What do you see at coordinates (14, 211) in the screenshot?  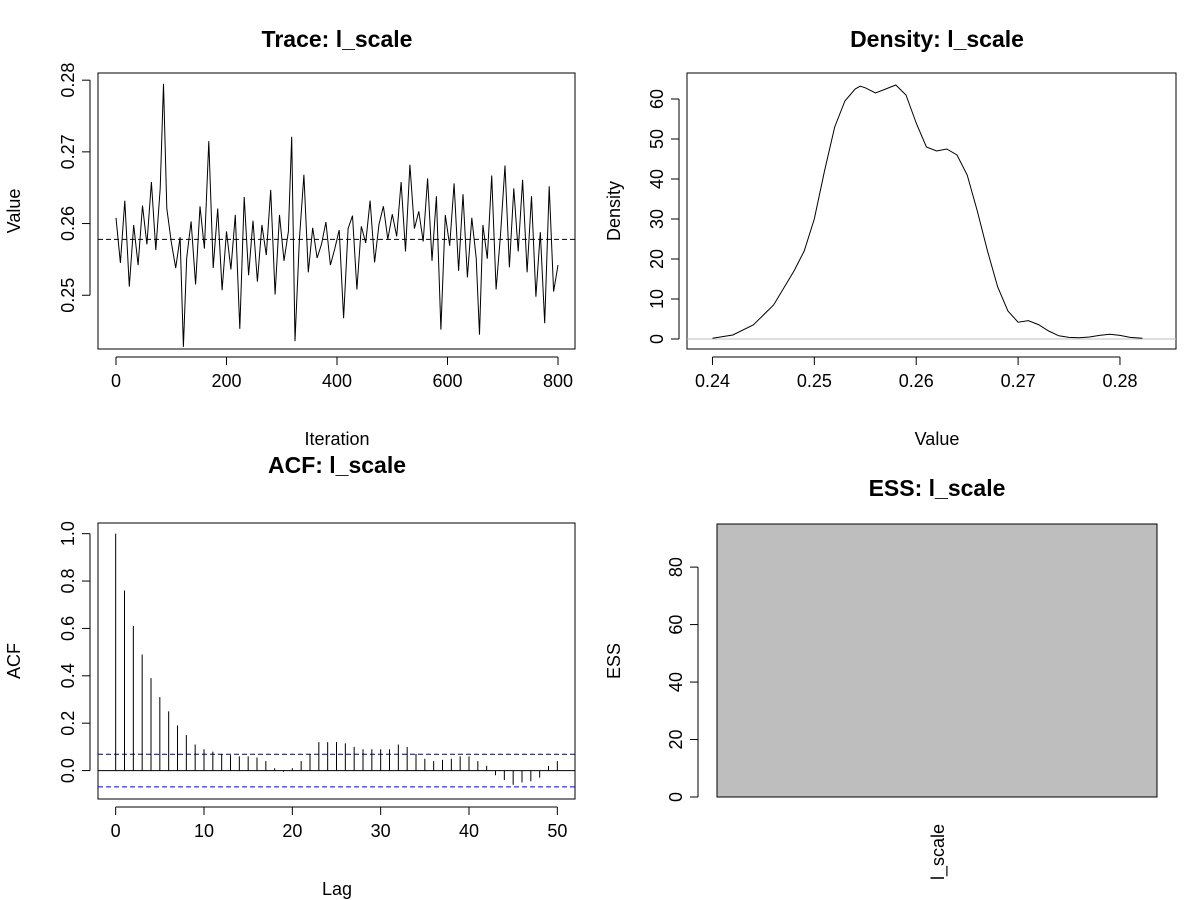 I see `trace-y-label: Value` at bounding box center [14, 211].